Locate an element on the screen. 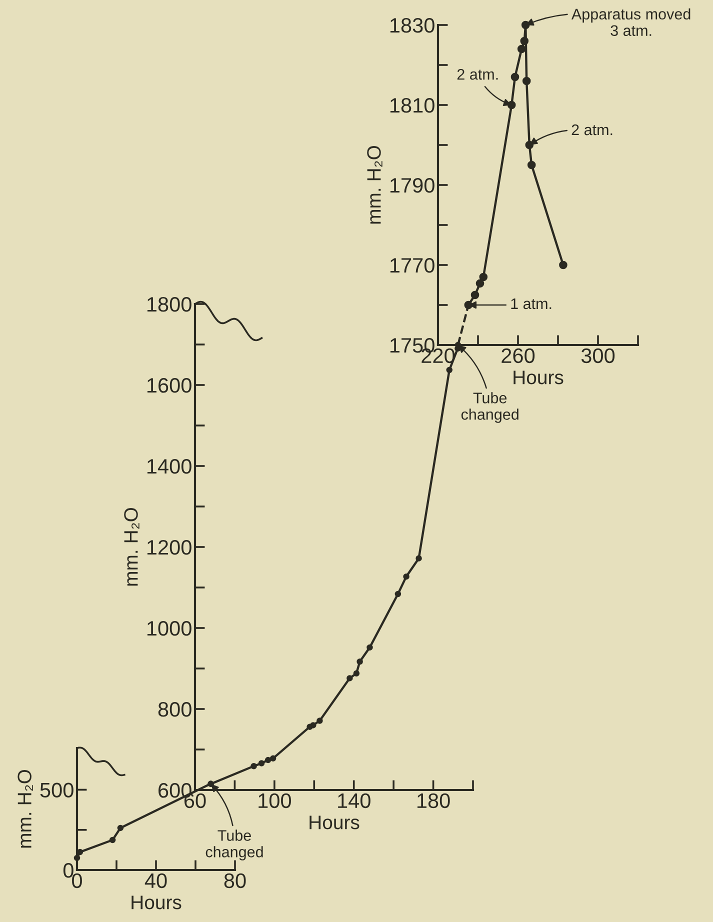 Image resolution: width=713 pixels, height=922 pixels. y-tick-label: 1400 is located at coordinates (169, 466).